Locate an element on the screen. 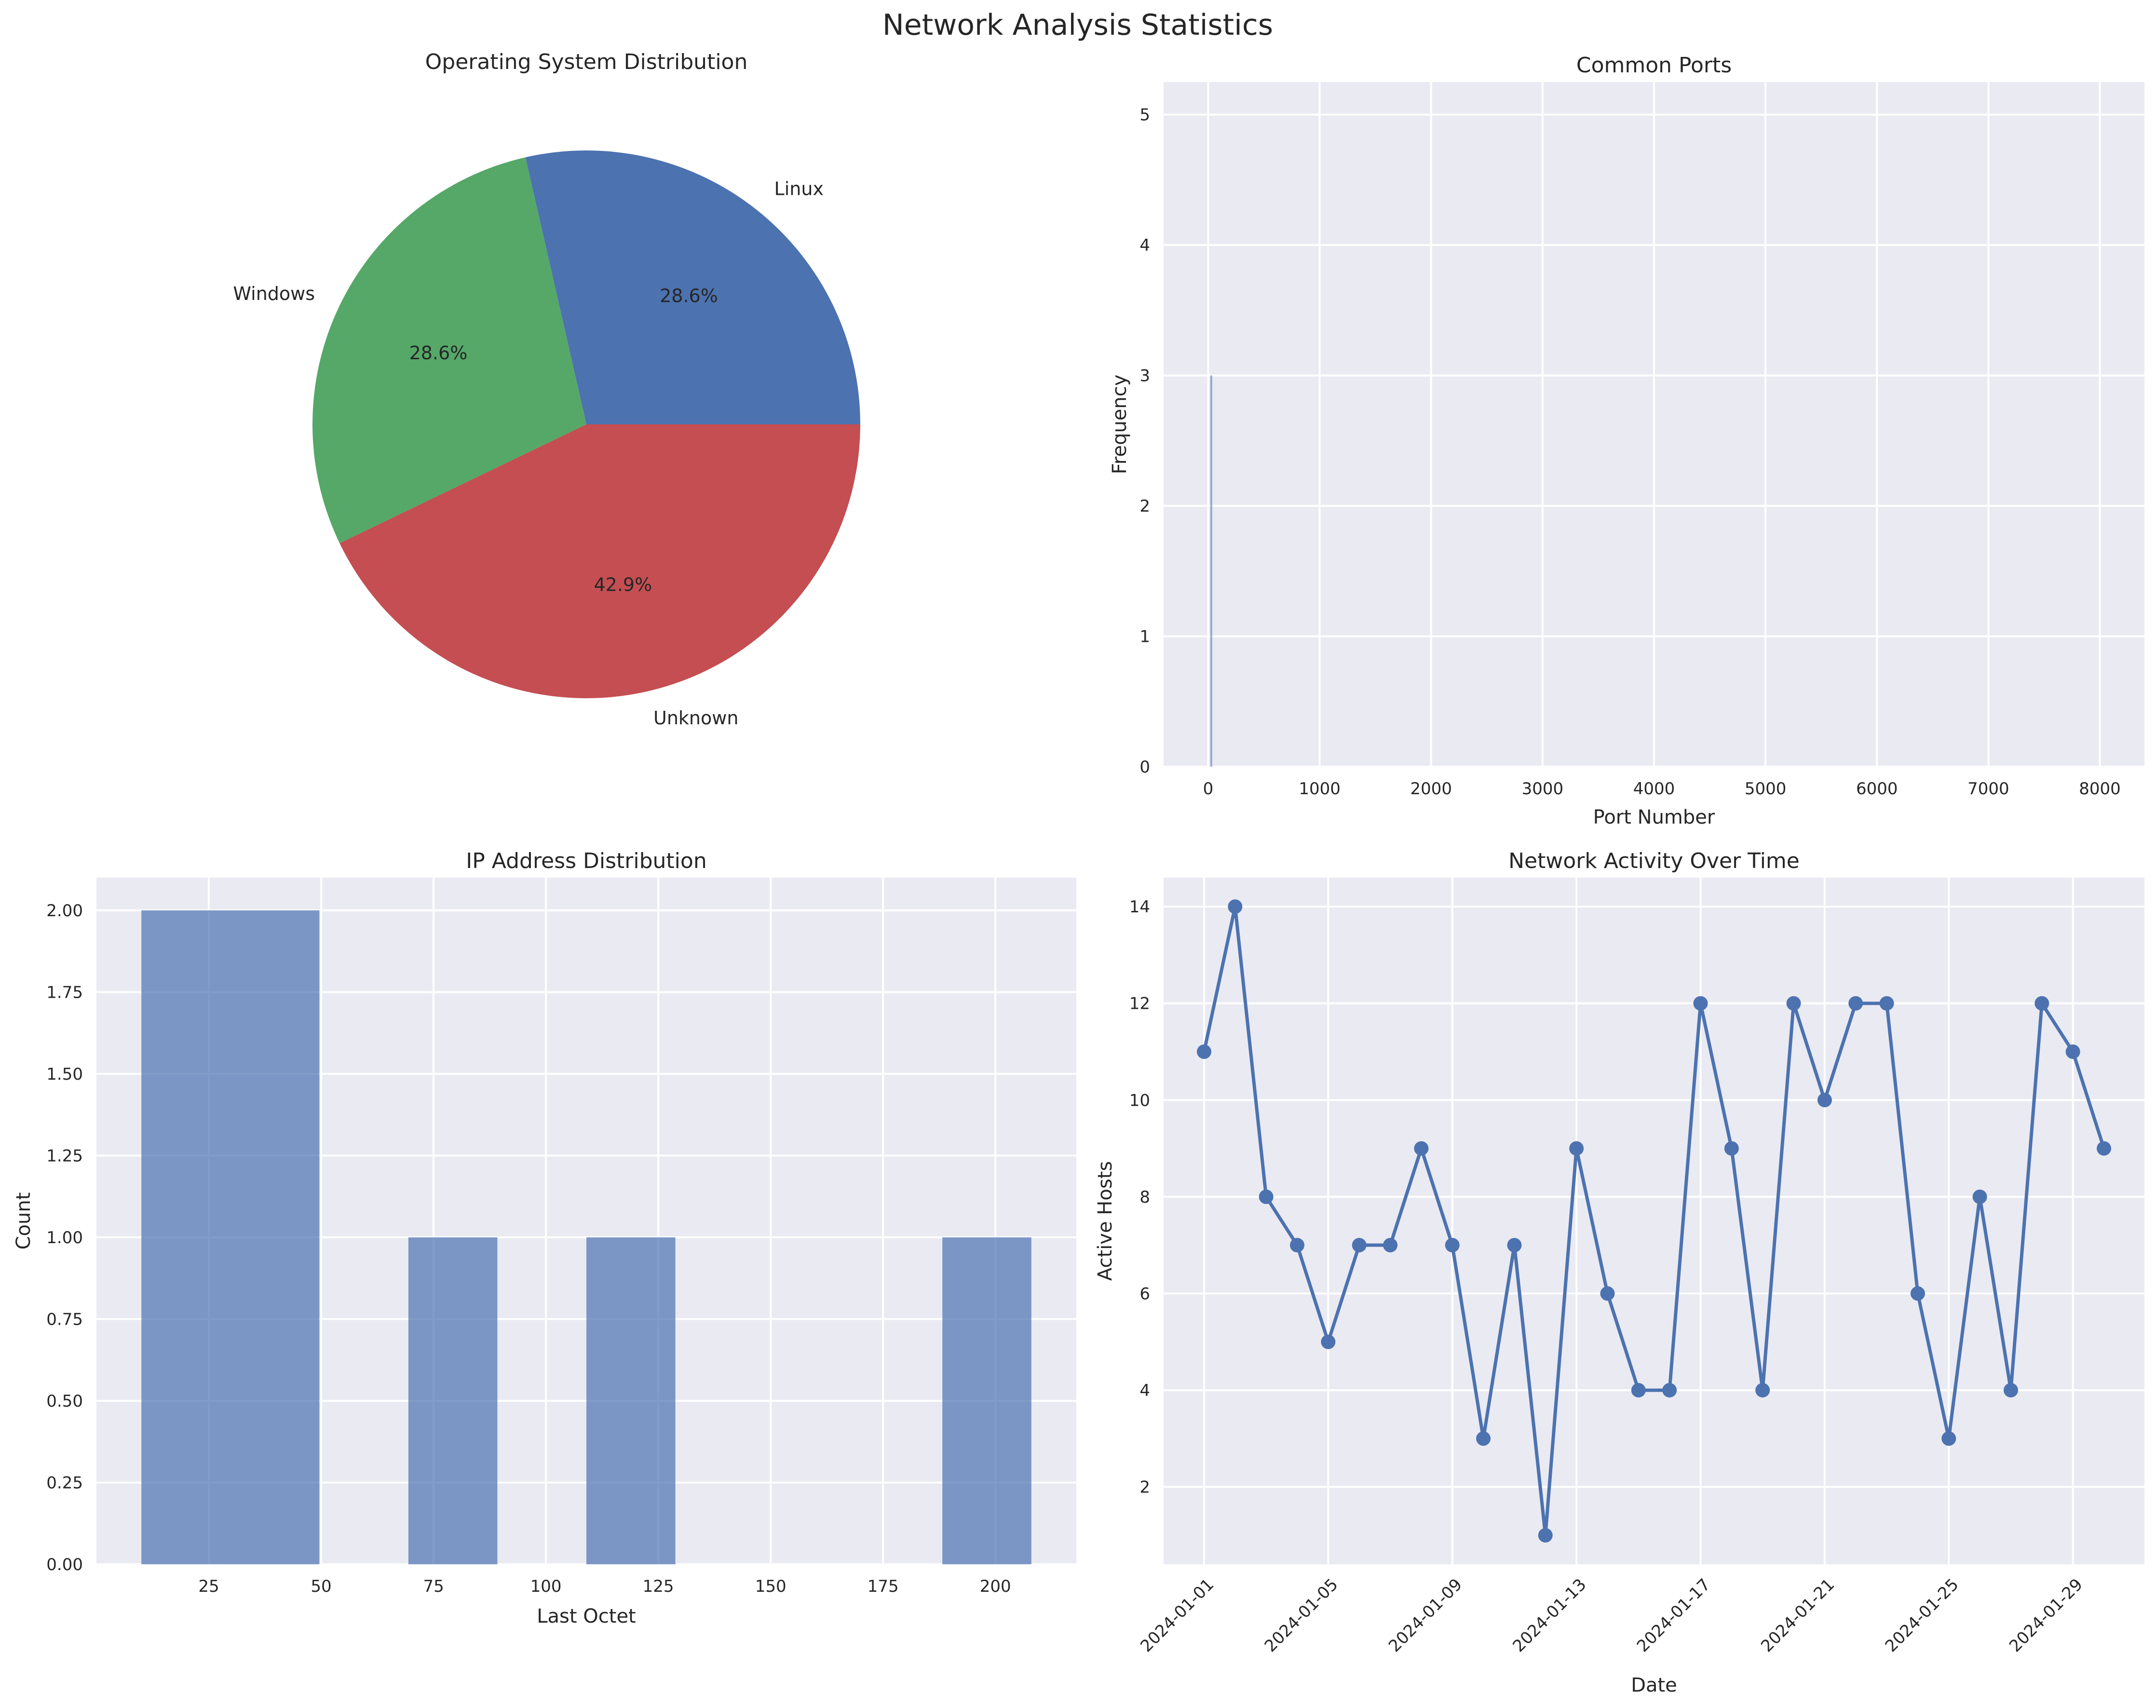 This screenshot has height=1708, width=2156. y-tick-label: 0.00 is located at coordinates (65, 1564).